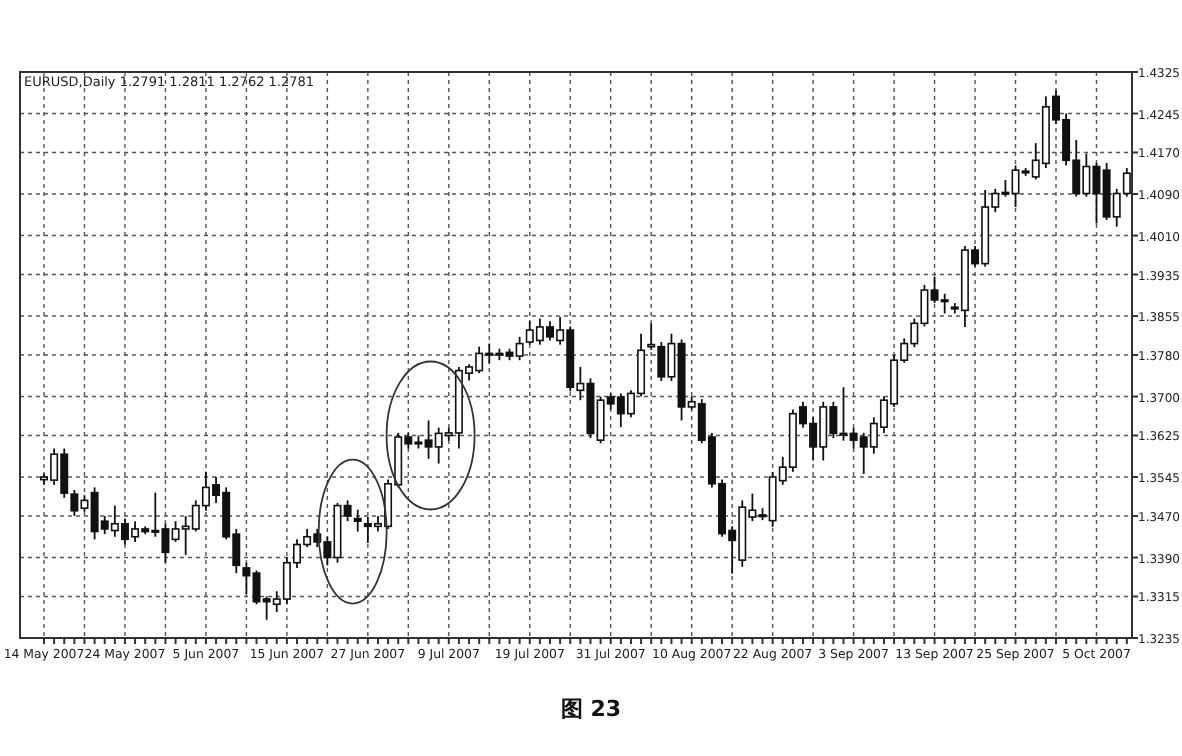 The width and height of the screenshot is (1182, 756). Describe the element at coordinates (591, 709) in the screenshot. I see `caption: 图 23` at that location.